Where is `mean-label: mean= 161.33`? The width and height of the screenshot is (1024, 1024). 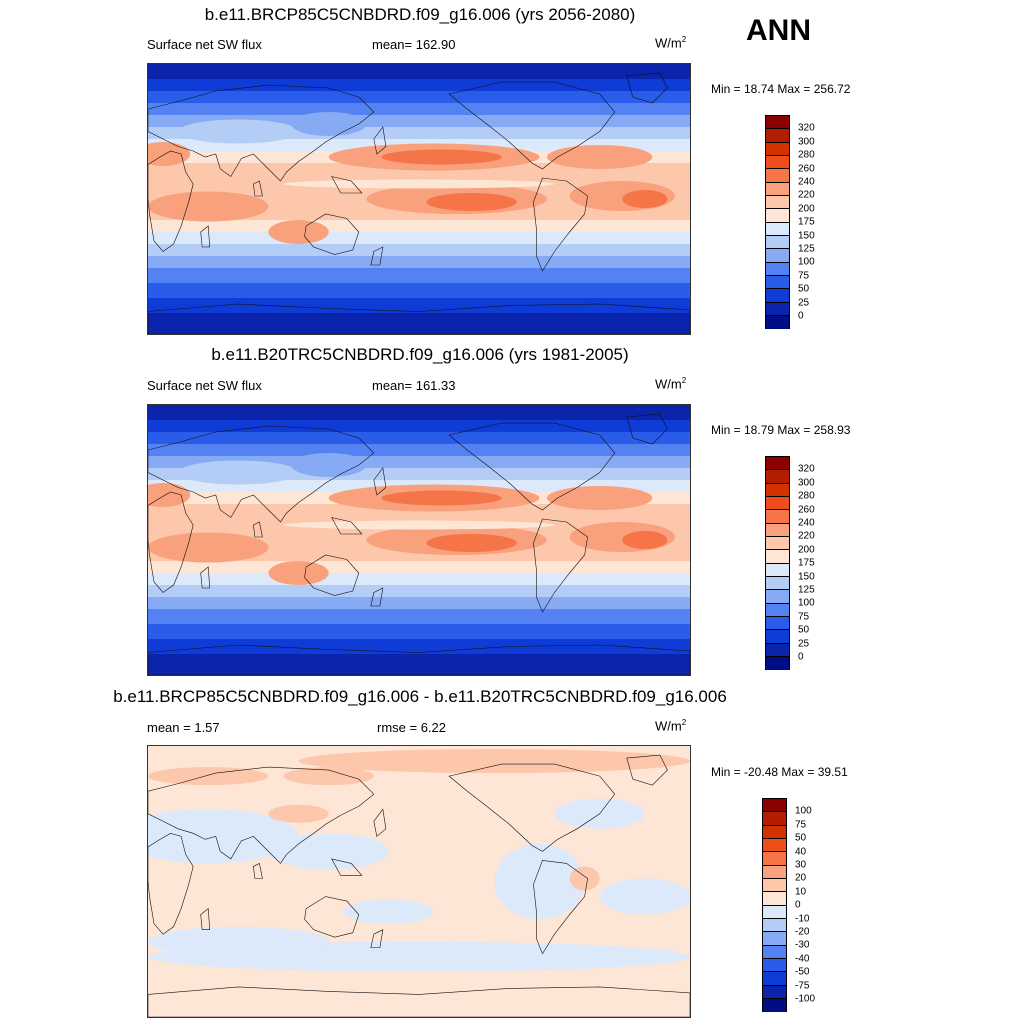
mean-label: mean= 161.33 is located at coordinates (414, 385).